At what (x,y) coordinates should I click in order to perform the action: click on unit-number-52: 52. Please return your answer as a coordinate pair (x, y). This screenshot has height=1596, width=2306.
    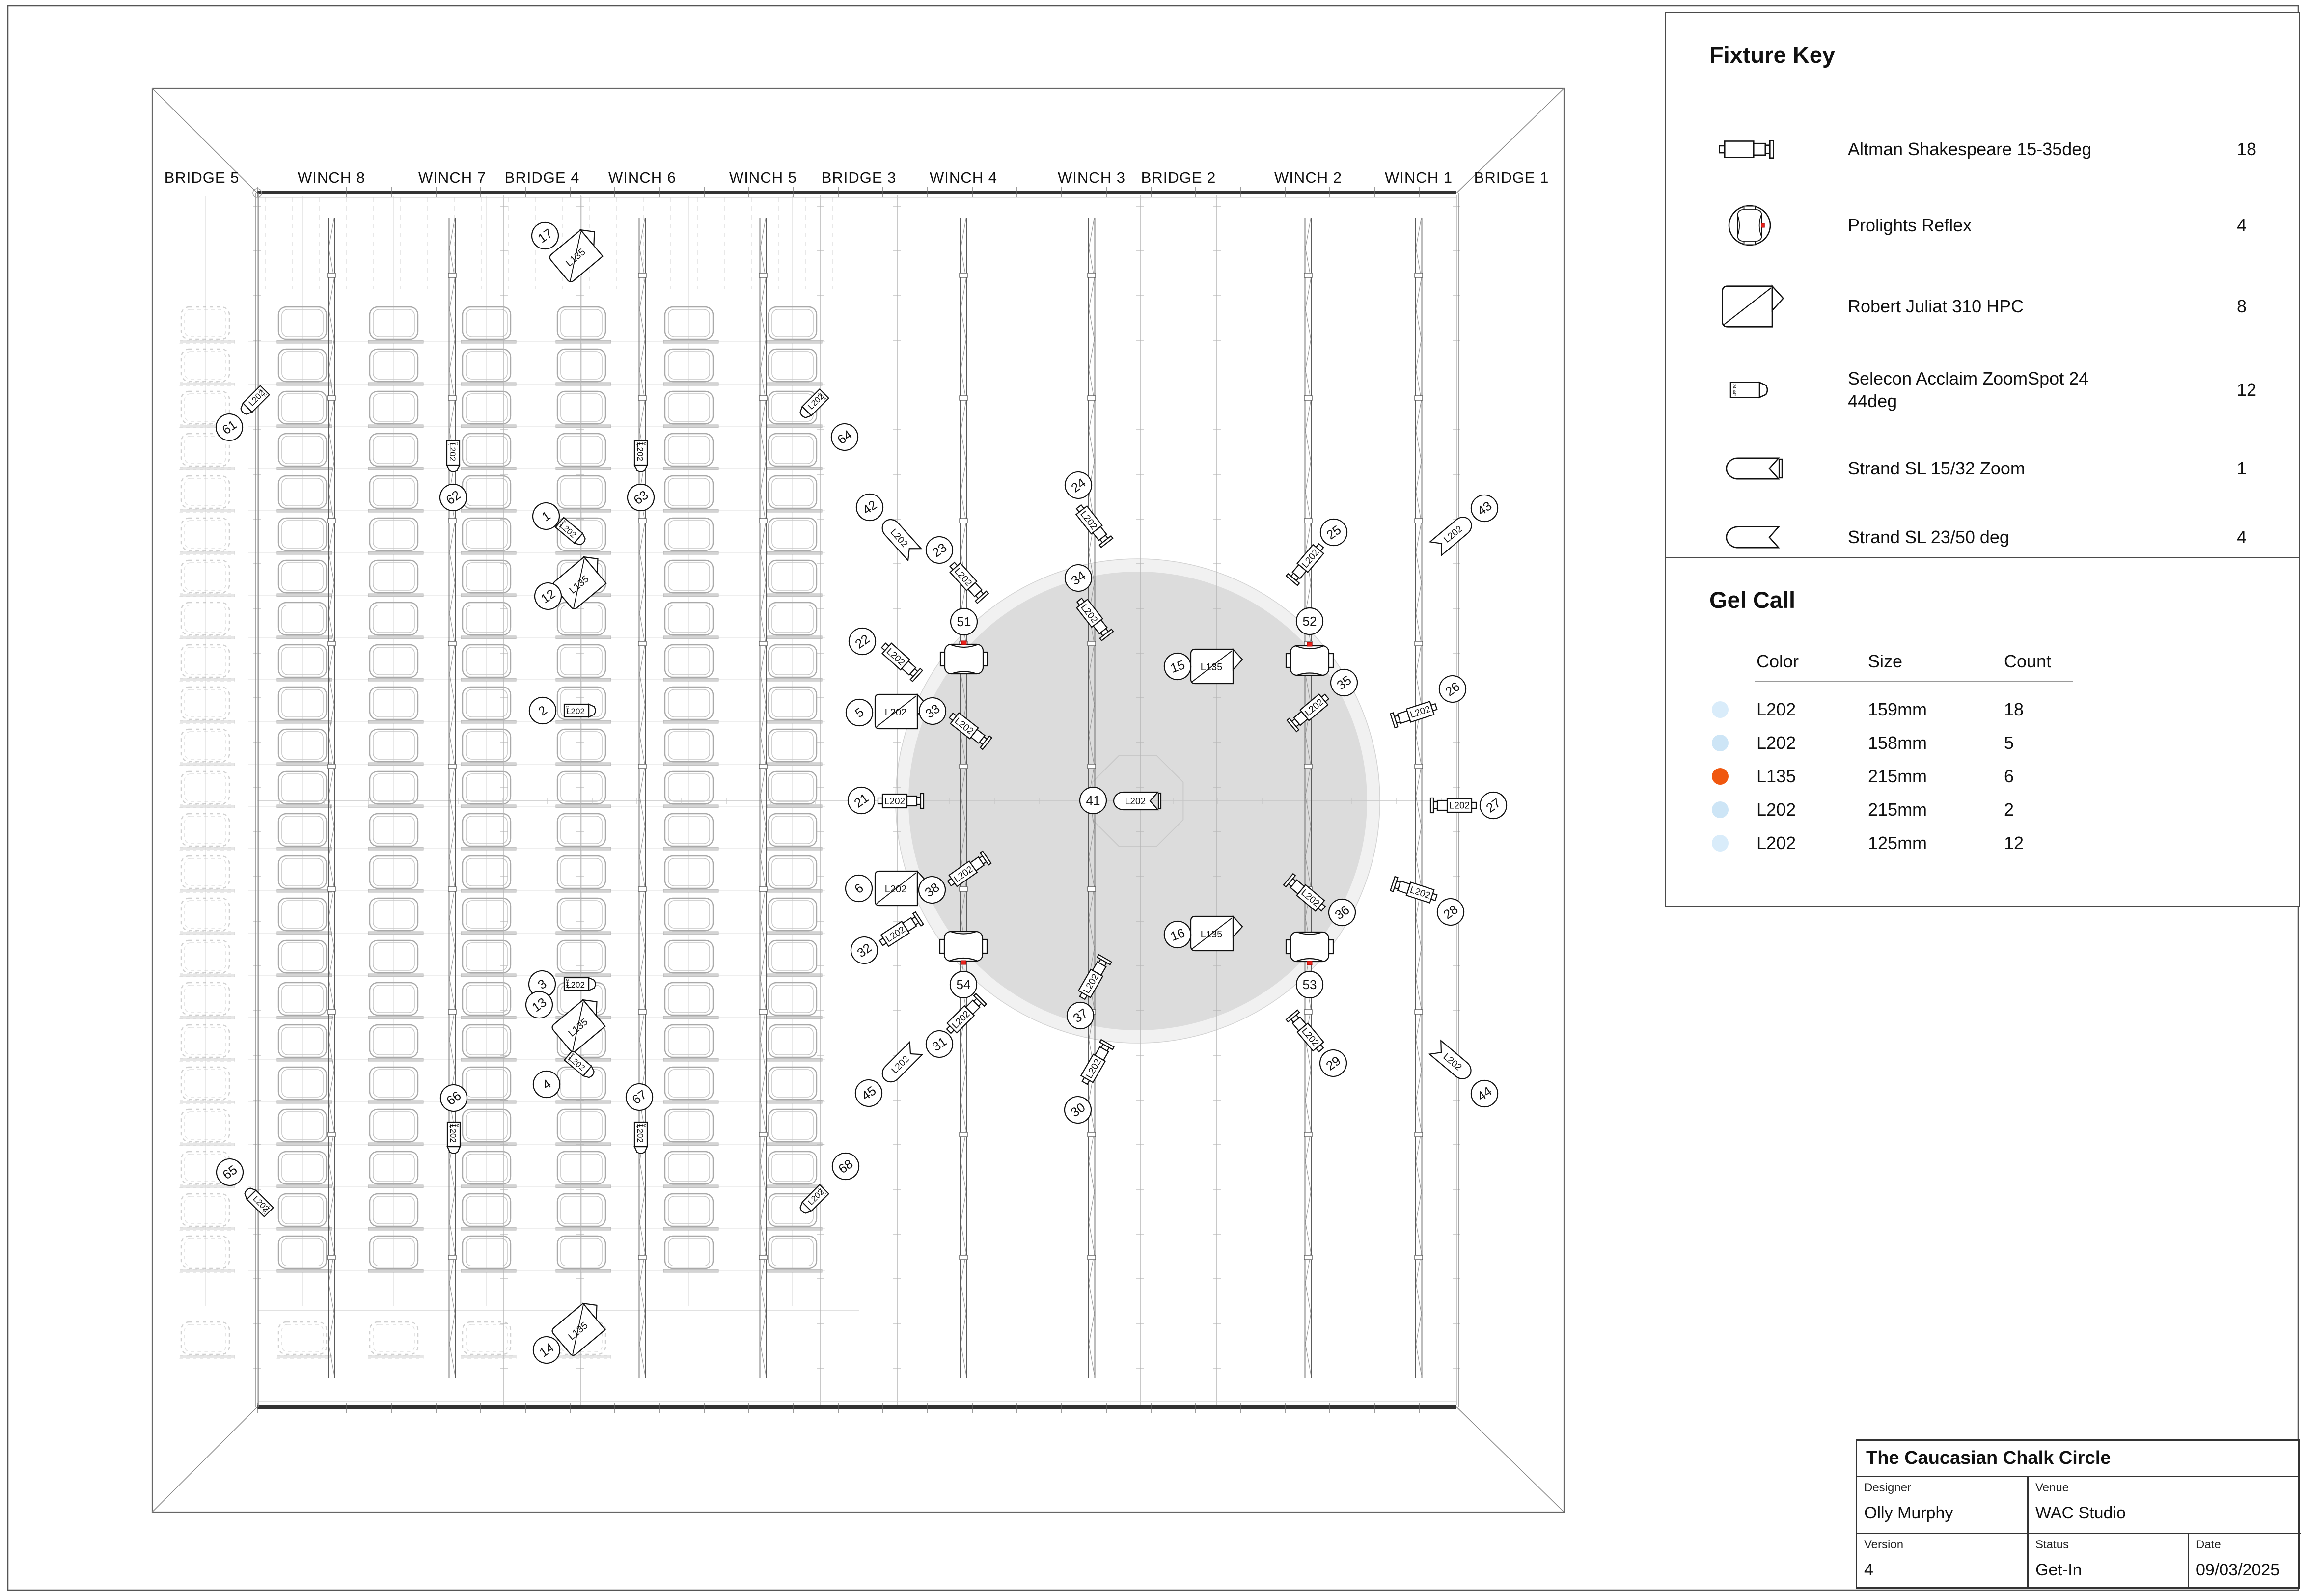
    Looking at the image, I should click on (1309, 621).